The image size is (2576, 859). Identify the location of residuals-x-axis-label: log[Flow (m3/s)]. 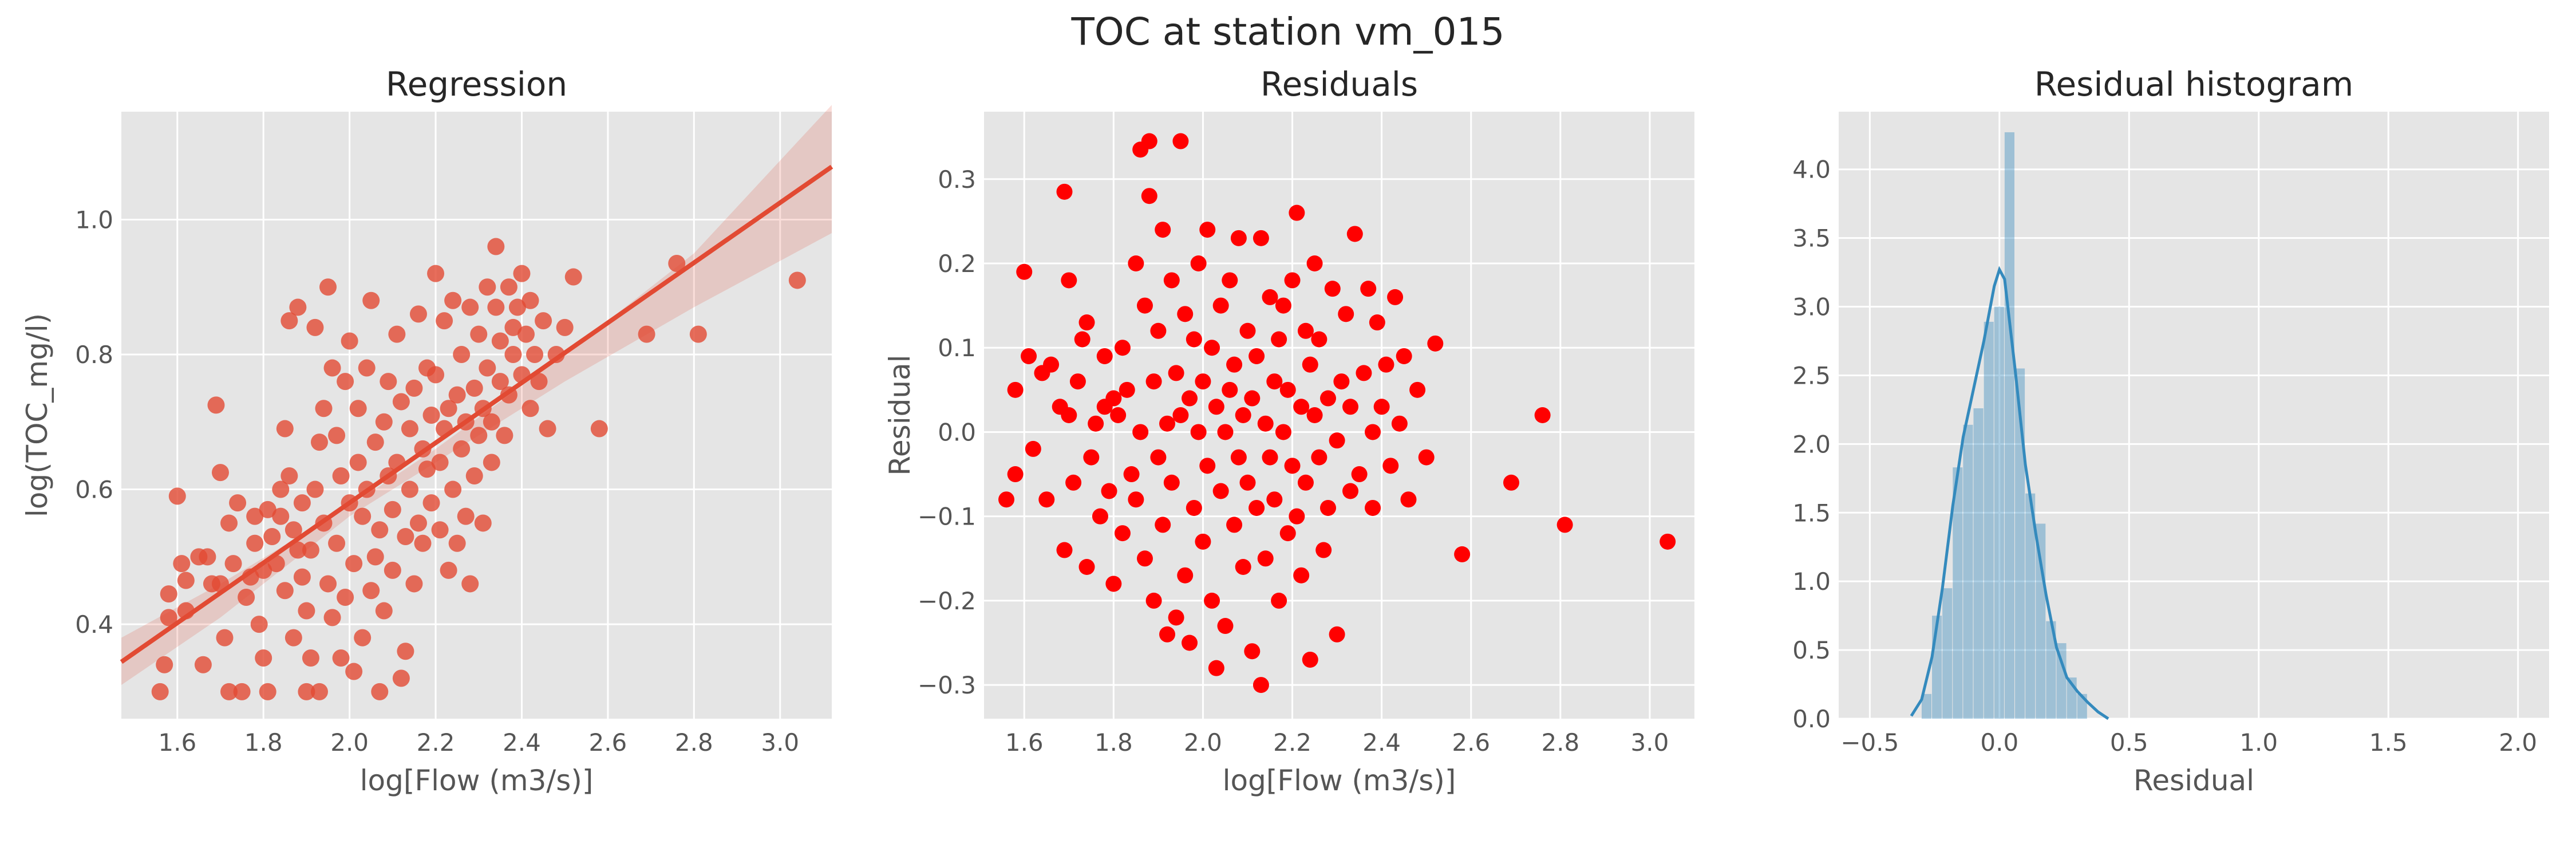
(1339, 780).